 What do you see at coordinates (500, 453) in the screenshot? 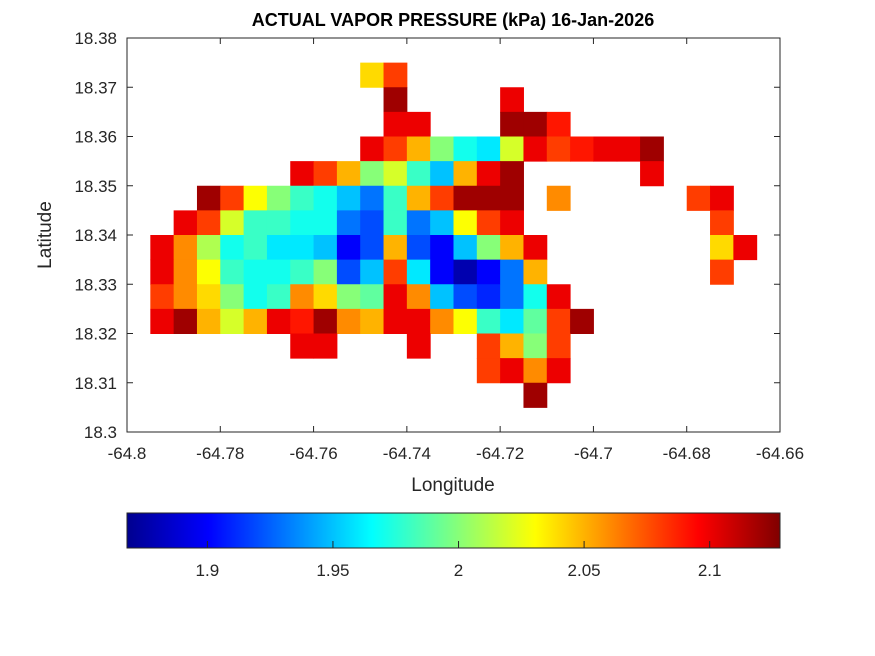
I see `x-tick-label: -64.72` at bounding box center [500, 453].